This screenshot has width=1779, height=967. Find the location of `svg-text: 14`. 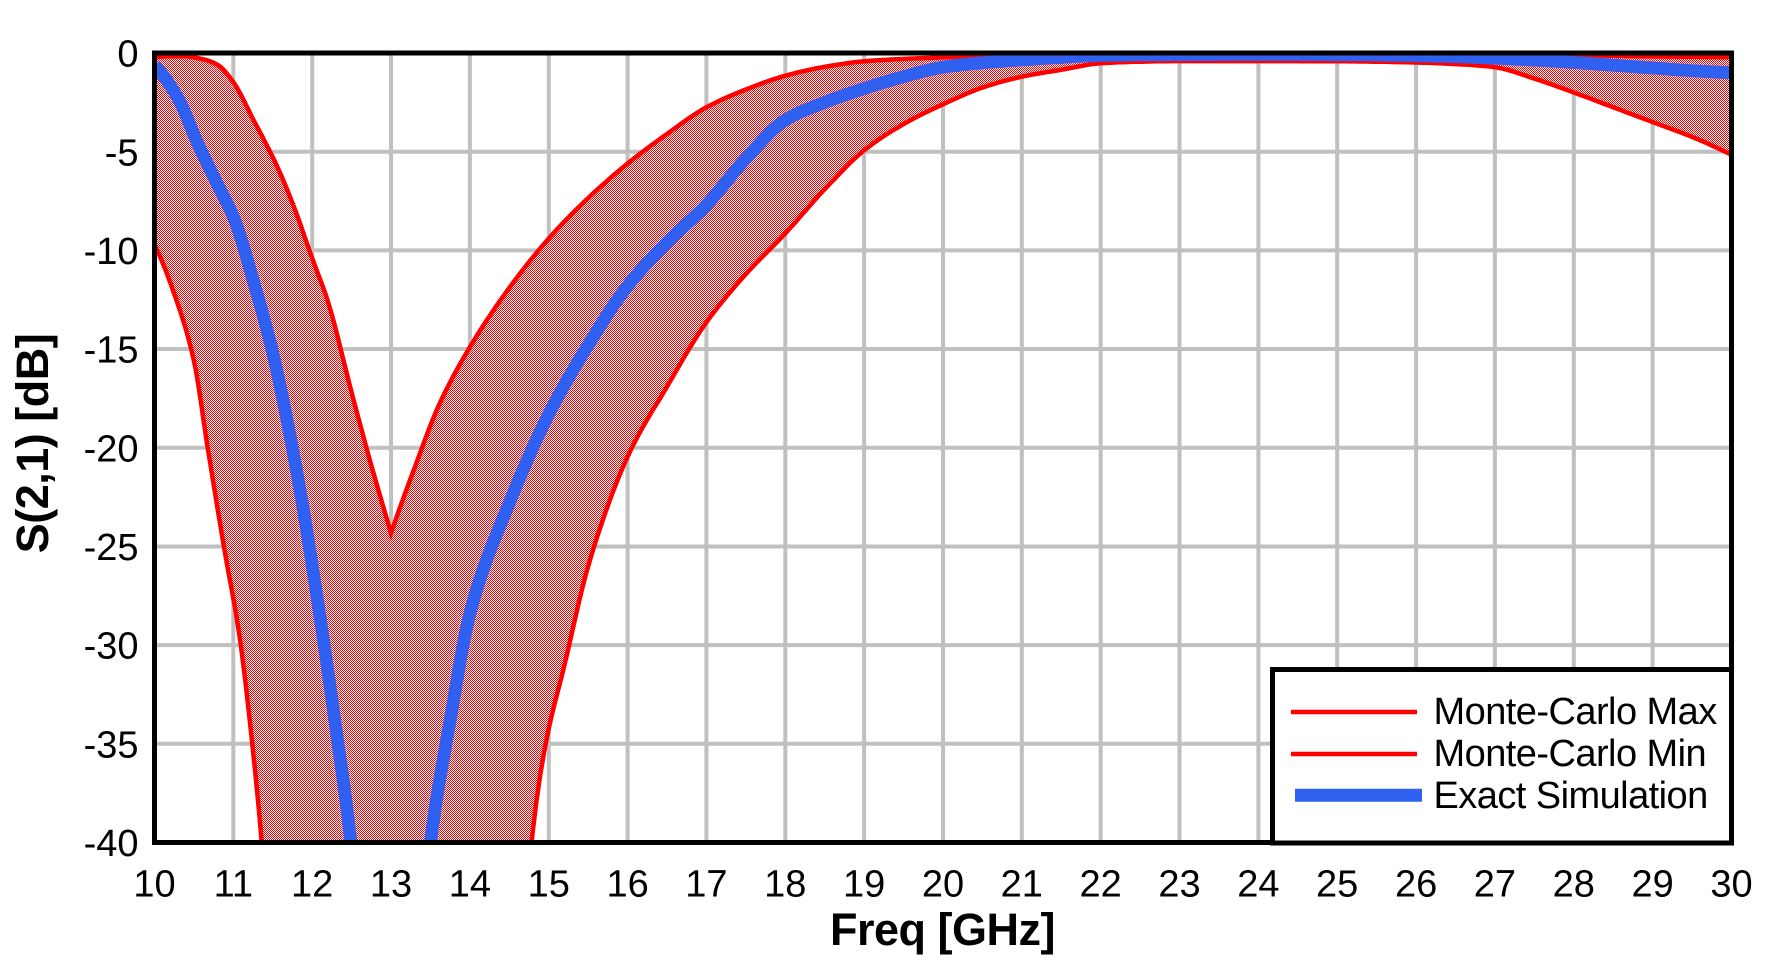

svg-text: 14 is located at coordinates (470, 885).